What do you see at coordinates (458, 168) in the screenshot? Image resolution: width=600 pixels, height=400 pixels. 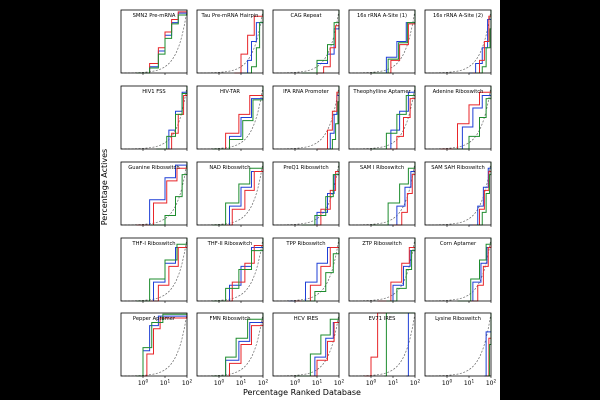 I see `panel-title: SAM SAH Riboswitch` at bounding box center [458, 168].